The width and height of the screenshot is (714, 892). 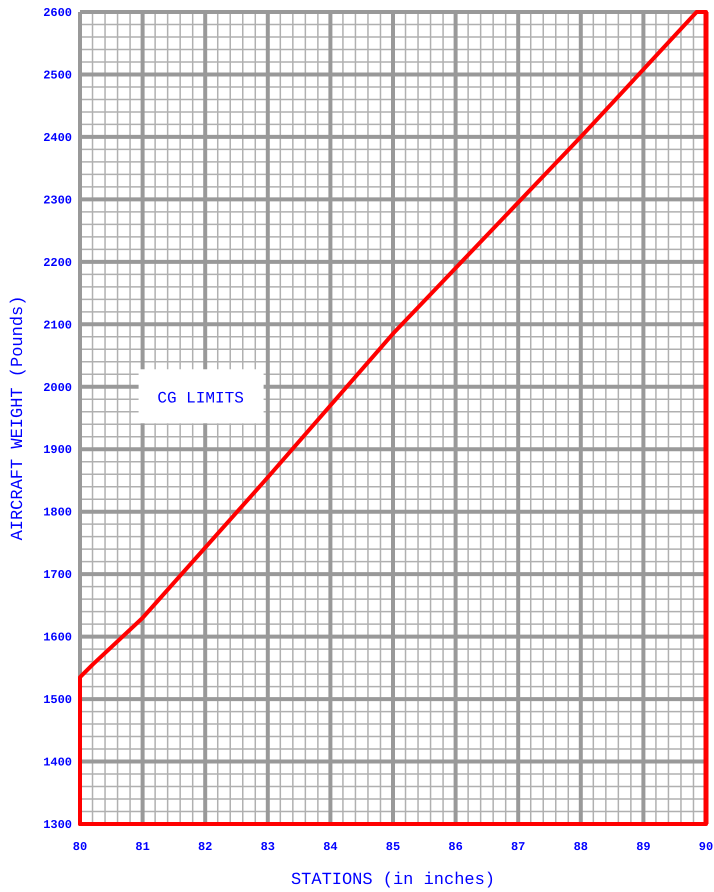 I want to click on y-tick-label: 1500, so click(x=57, y=700).